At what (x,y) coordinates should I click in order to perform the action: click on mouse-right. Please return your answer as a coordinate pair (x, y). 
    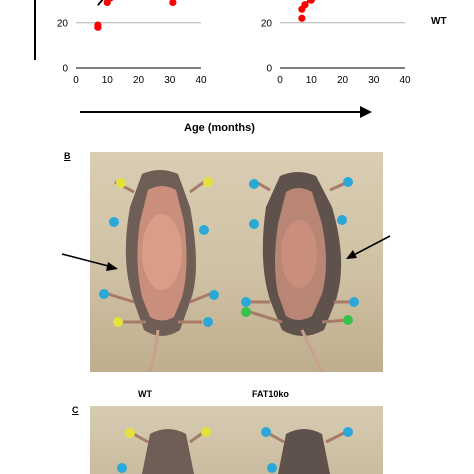
    Looking at the image, I should click on (300, 272).